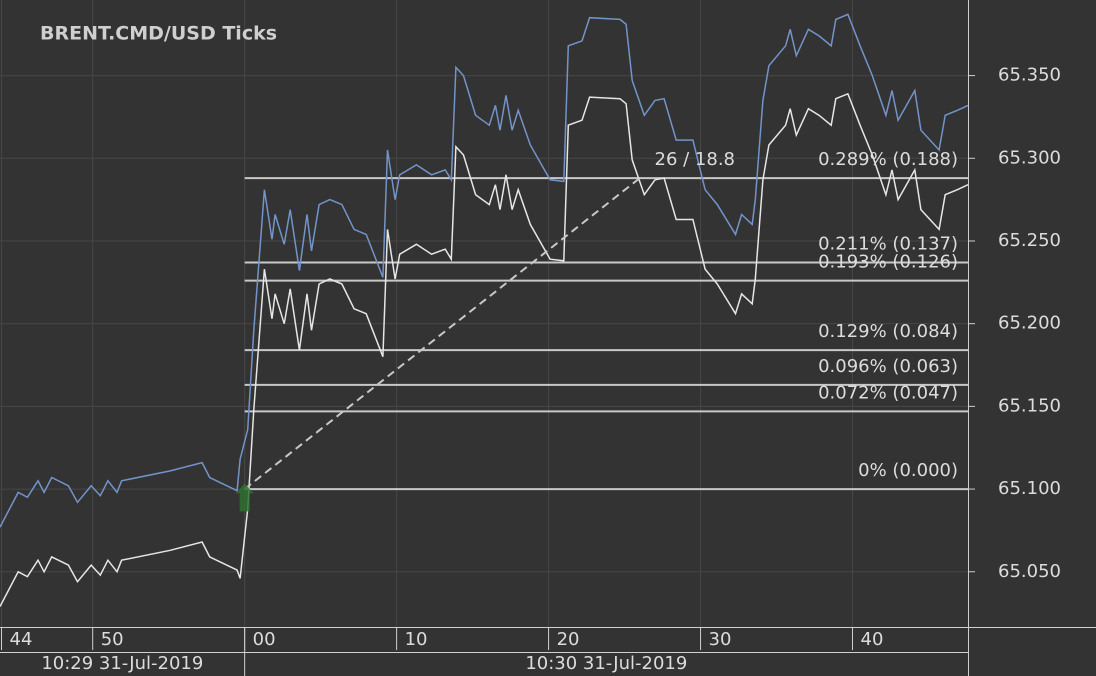  Describe the element at coordinates (1029, 405) in the screenshot. I see `y-tick-label: 65.150` at that location.